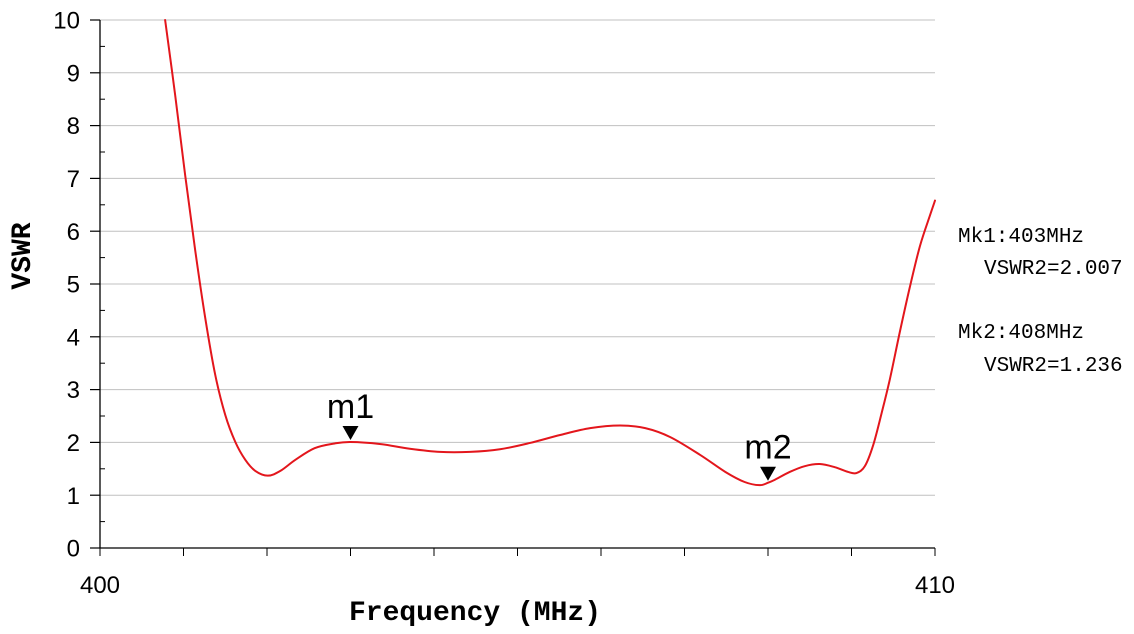 The width and height of the screenshot is (1134, 634). Describe the element at coordinates (768, 473) in the screenshot. I see `marker-m2-triangle` at that location.